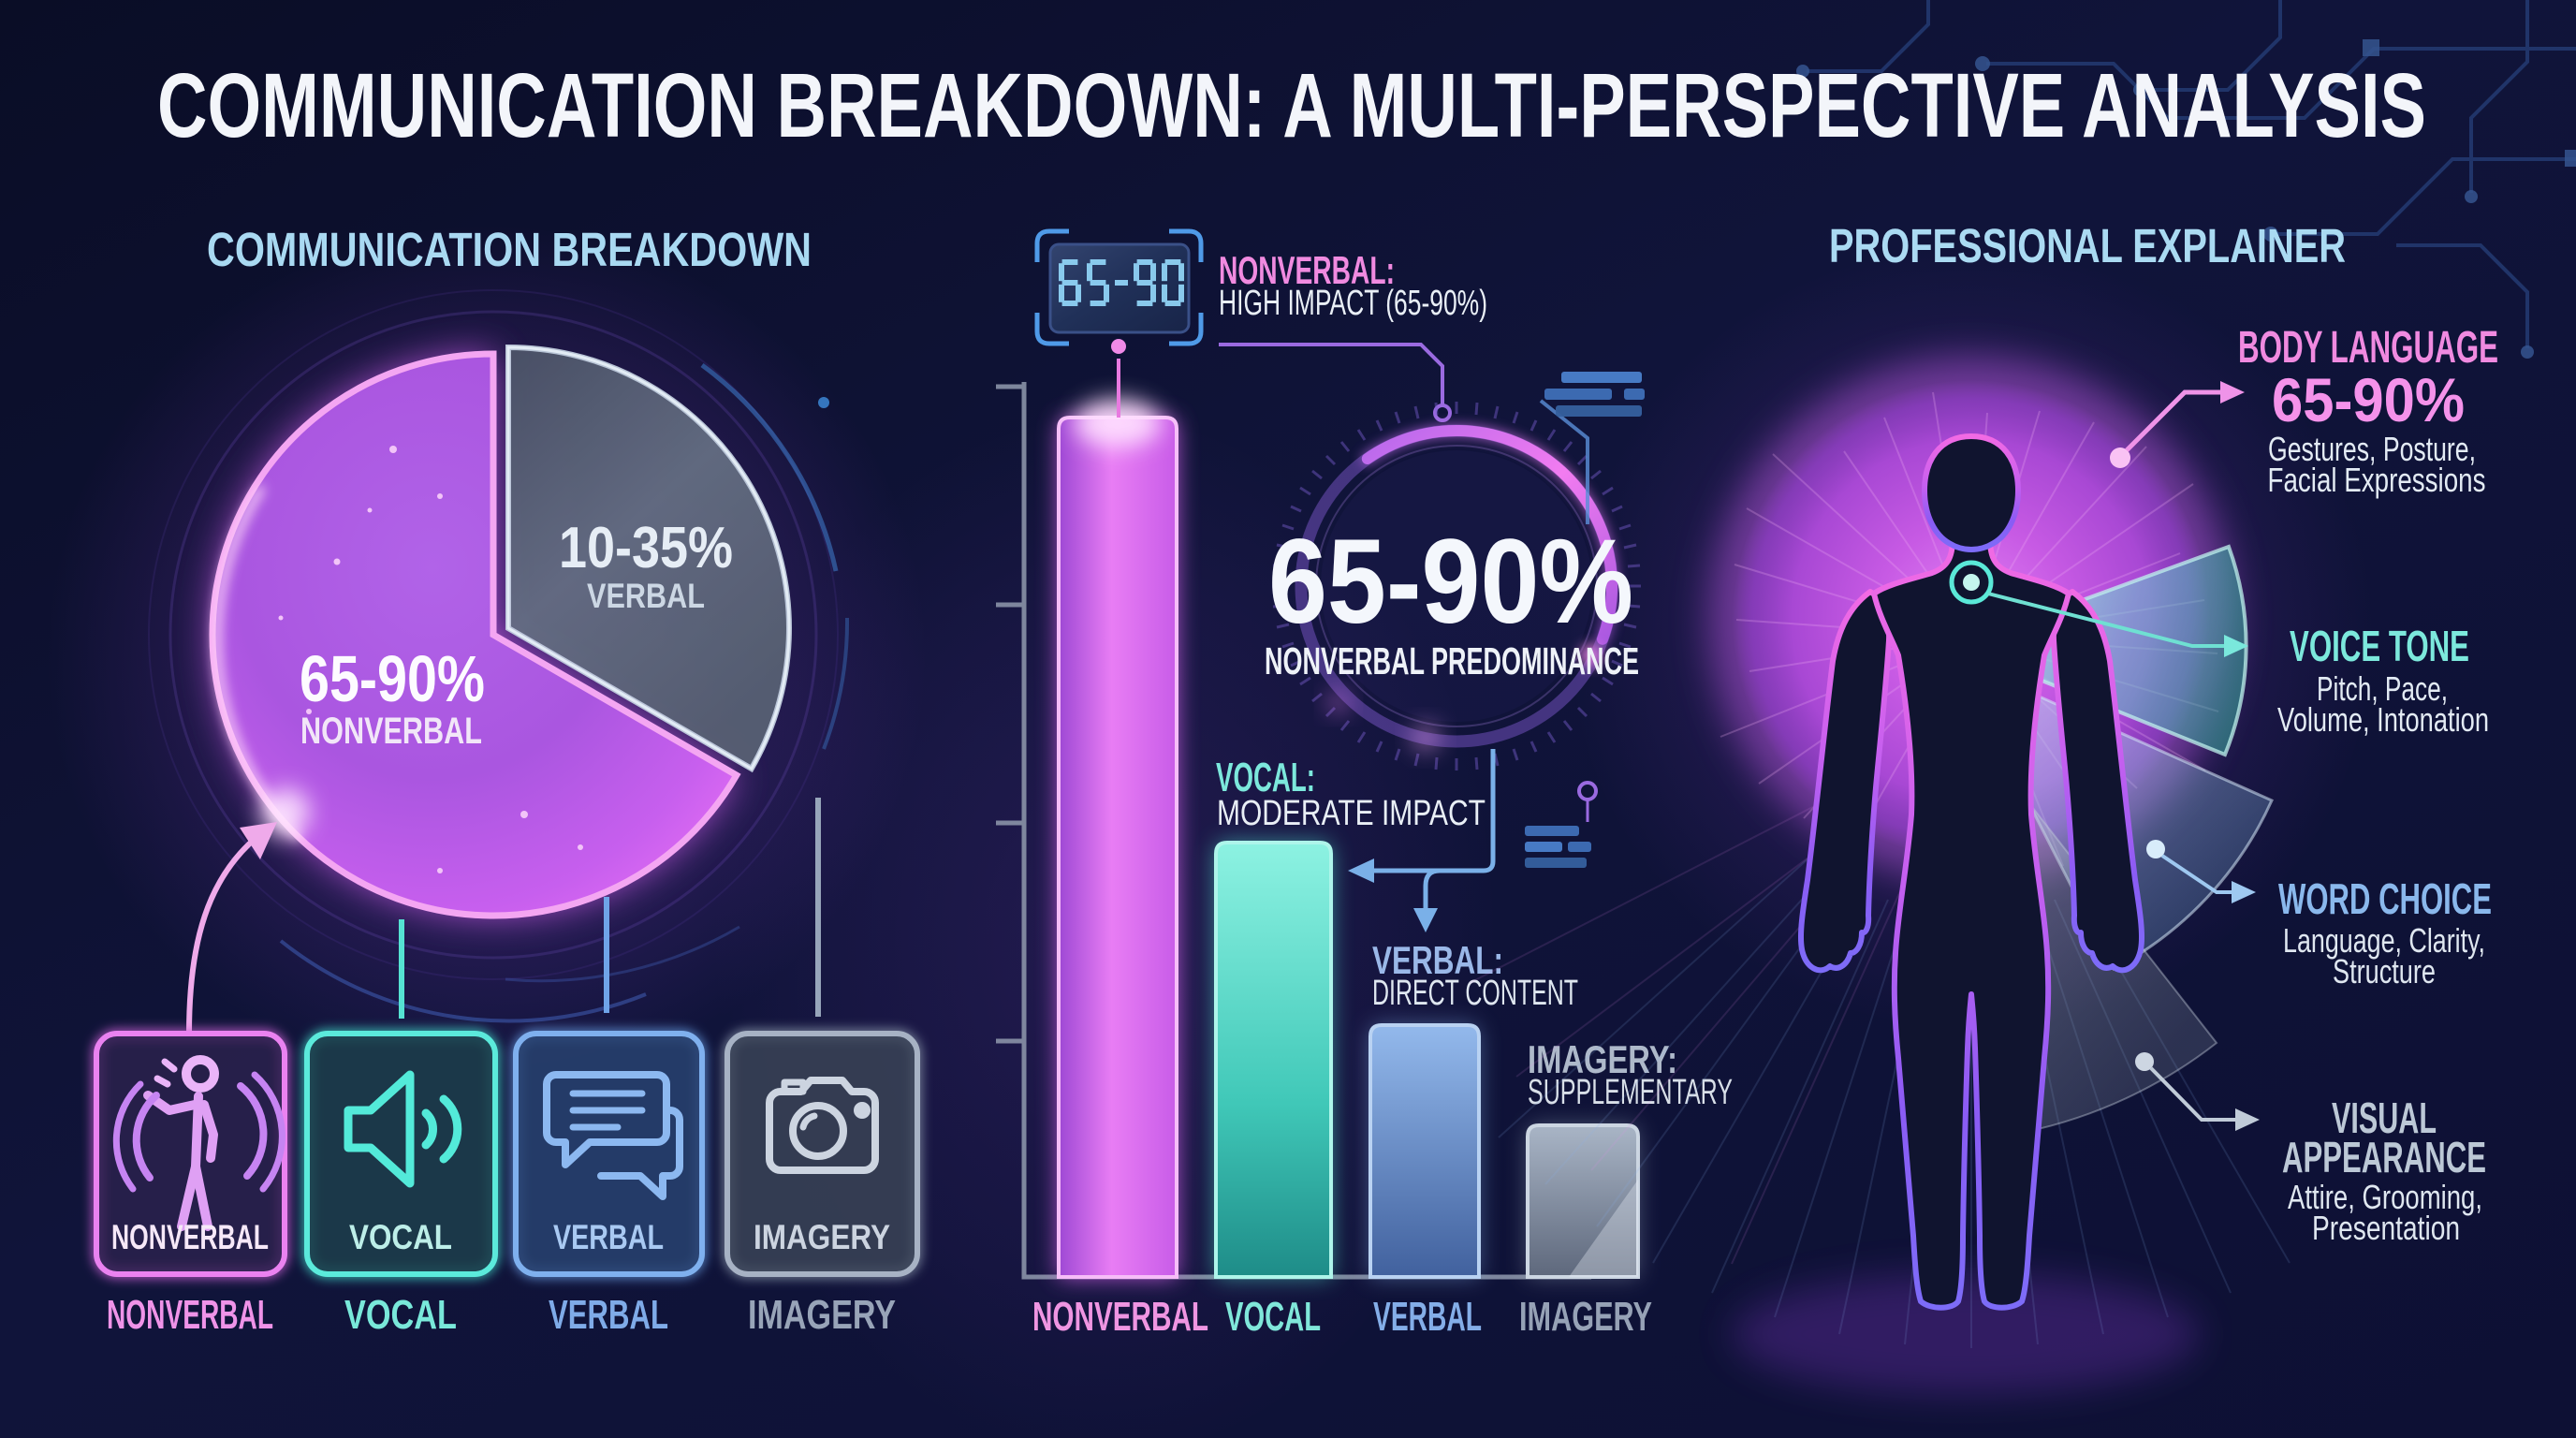 This screenshot has width=2576, height=1438. Describe the element at coordinates (1265, 777) in the screenshot. I see `svg-text: VOCAL:` at that location.